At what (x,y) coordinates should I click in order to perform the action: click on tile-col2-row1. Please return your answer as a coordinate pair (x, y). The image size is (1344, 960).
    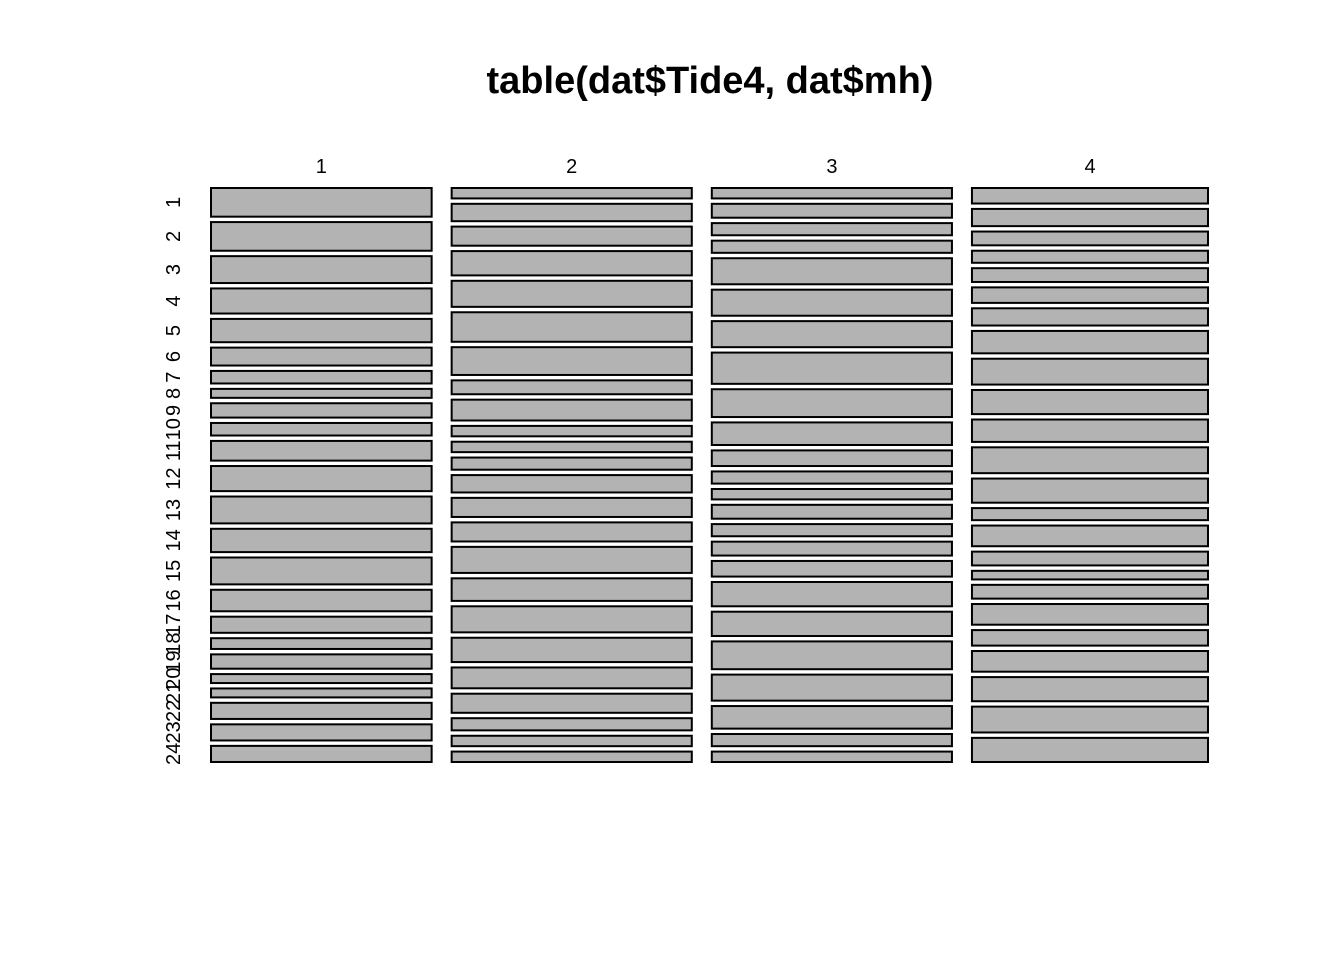
    Looking at the image, I should click on (571, 193).